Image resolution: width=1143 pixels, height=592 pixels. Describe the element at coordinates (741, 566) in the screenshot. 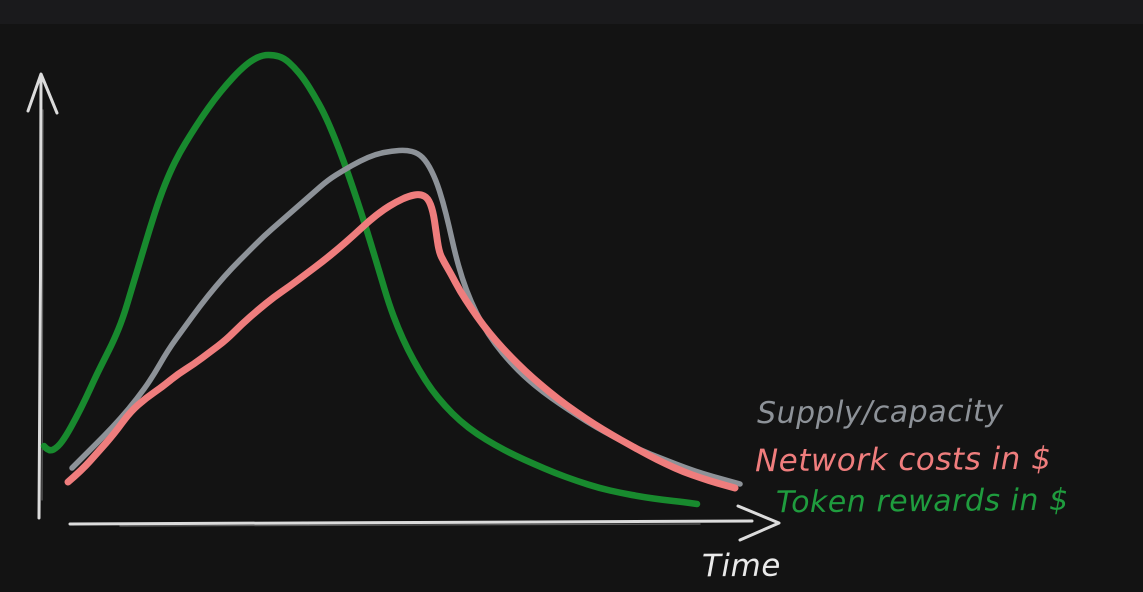

I see `x-axis-label: Time` at that location.